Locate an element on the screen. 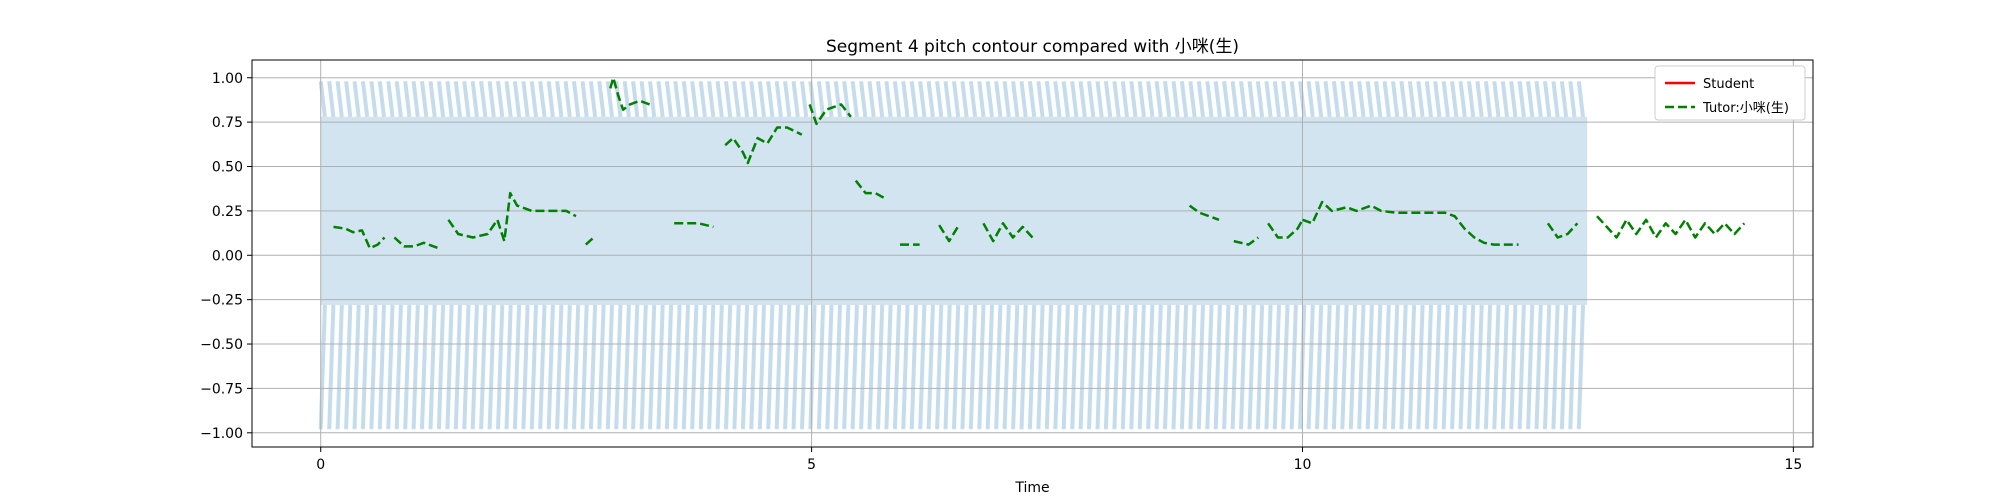 The image size is (2000, 500). x-tick-label: 10 is located at coordinates (1303, 465).